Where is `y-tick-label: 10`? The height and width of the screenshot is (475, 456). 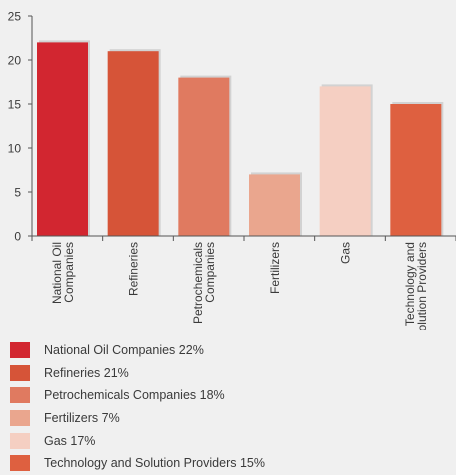
y-tick-label: 10 is located at coordinates (15, 149).